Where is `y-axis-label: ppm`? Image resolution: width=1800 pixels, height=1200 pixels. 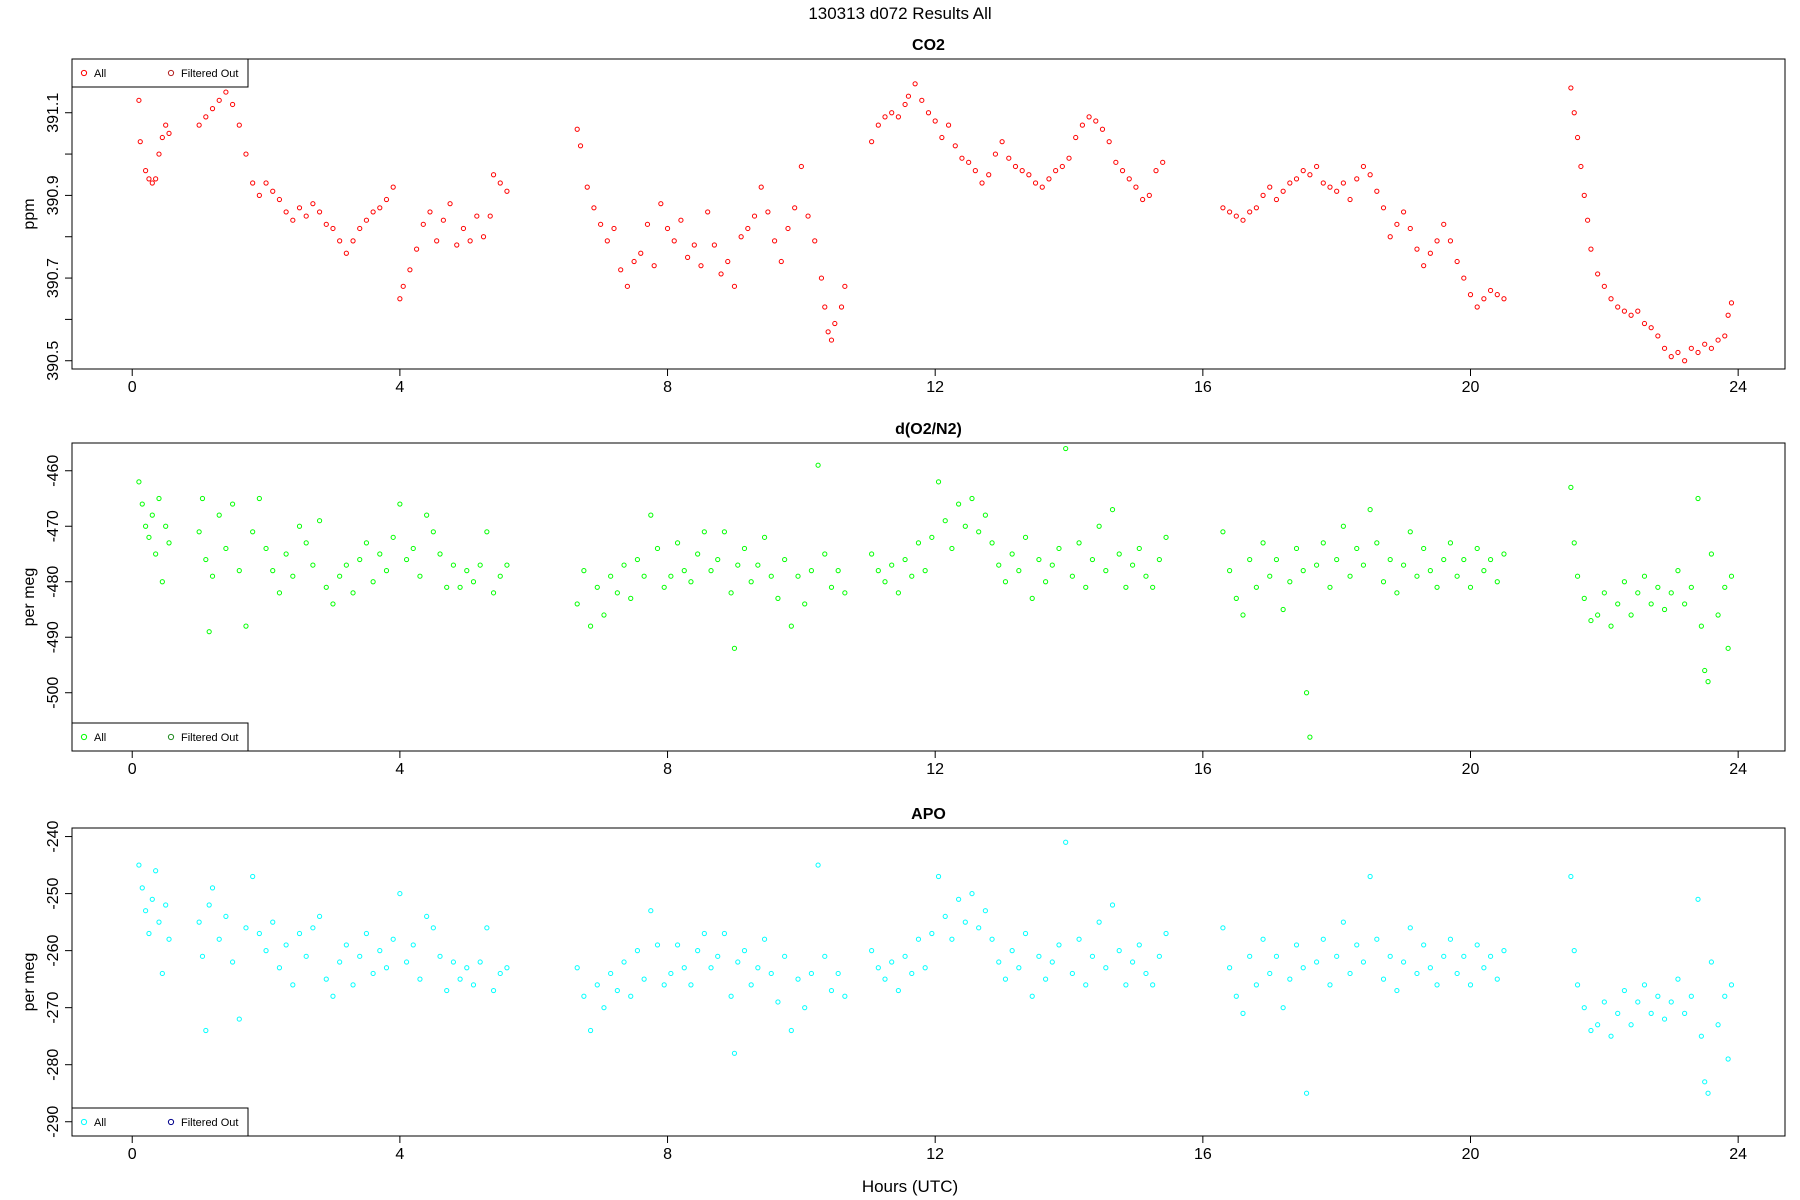
y-axis-label: ppm is located at coordinates (29, 213).